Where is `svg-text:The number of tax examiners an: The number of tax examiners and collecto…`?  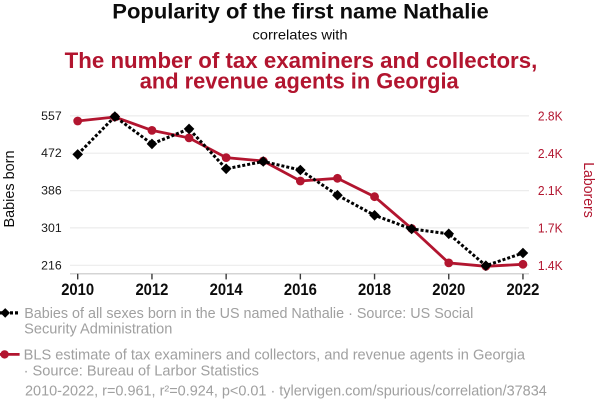
svg-text:The number of tax examiners an: The number of tax examiners and collecto… is located at coordinates (301, 60).